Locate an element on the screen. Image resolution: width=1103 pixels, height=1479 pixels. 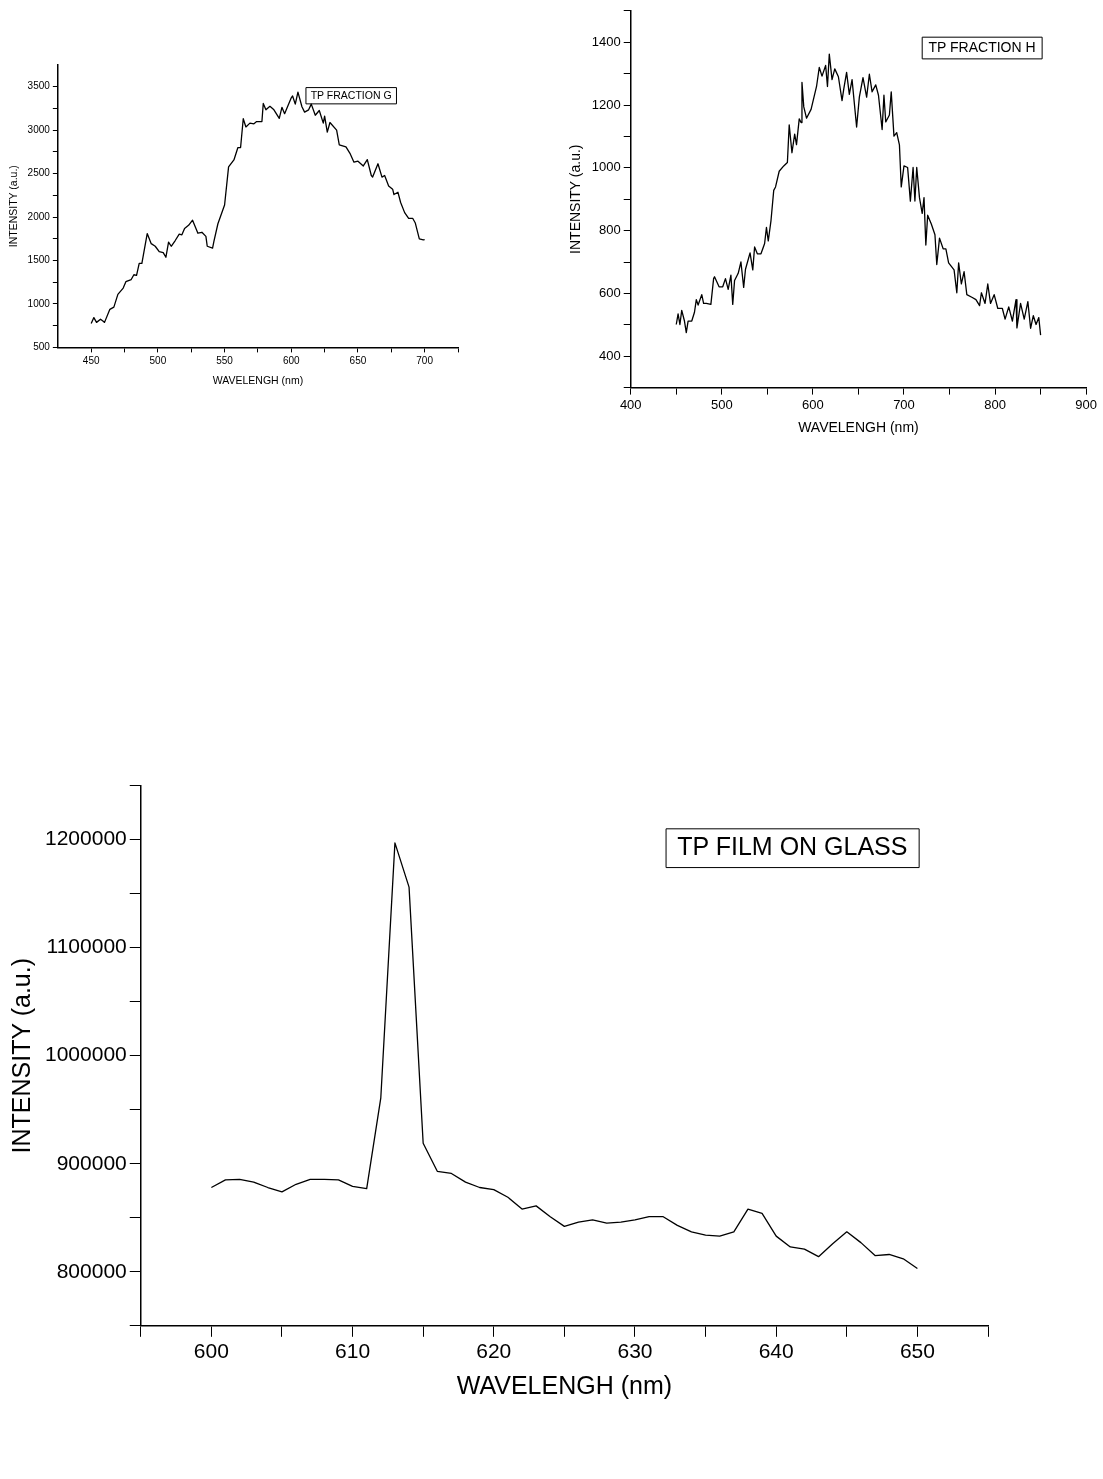
y-tick-label: 500 is located at coordinates (42, 347).